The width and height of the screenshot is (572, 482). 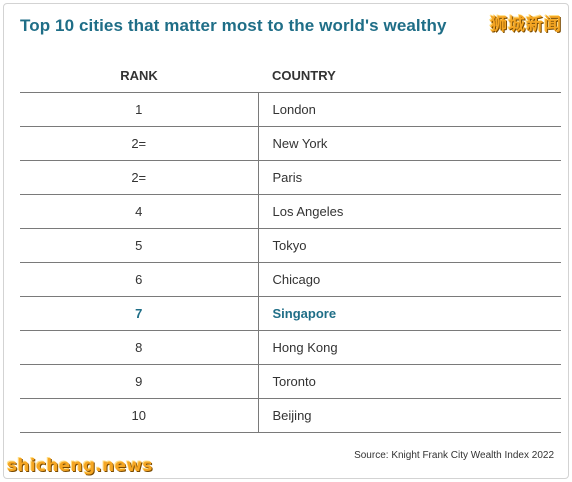 I want to click on city-cell: Chicago, so click(x=409, y=279).